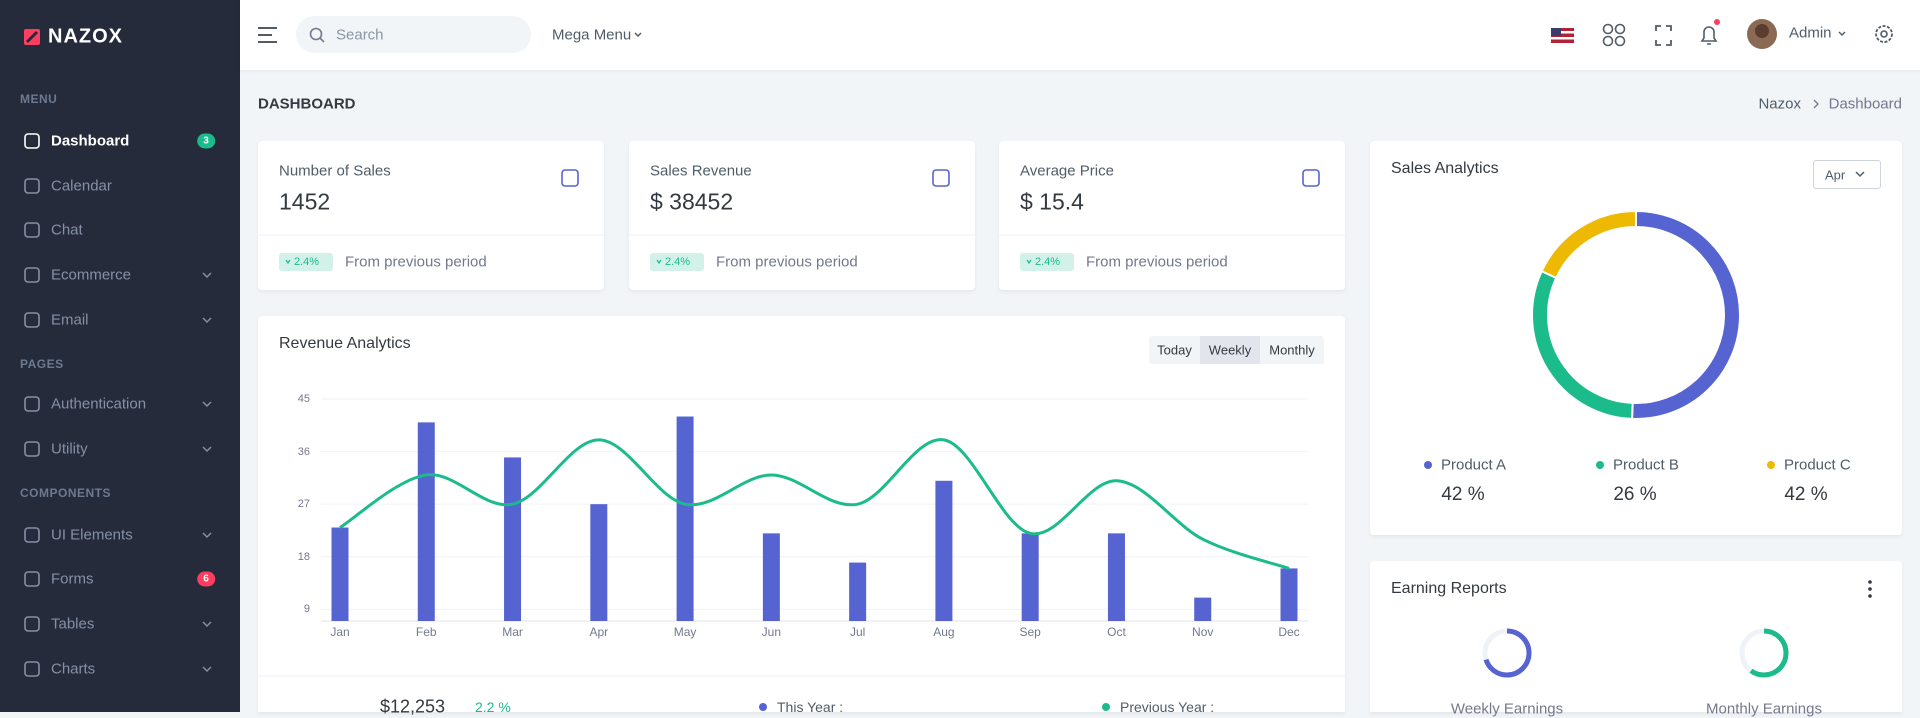 This screenshot has width=1920, height=718. What do you see at coordinates (1865, 104) in the screenshot?
I see `breadcrumb-item: Dashboard` at bounding box center [1865, 104].